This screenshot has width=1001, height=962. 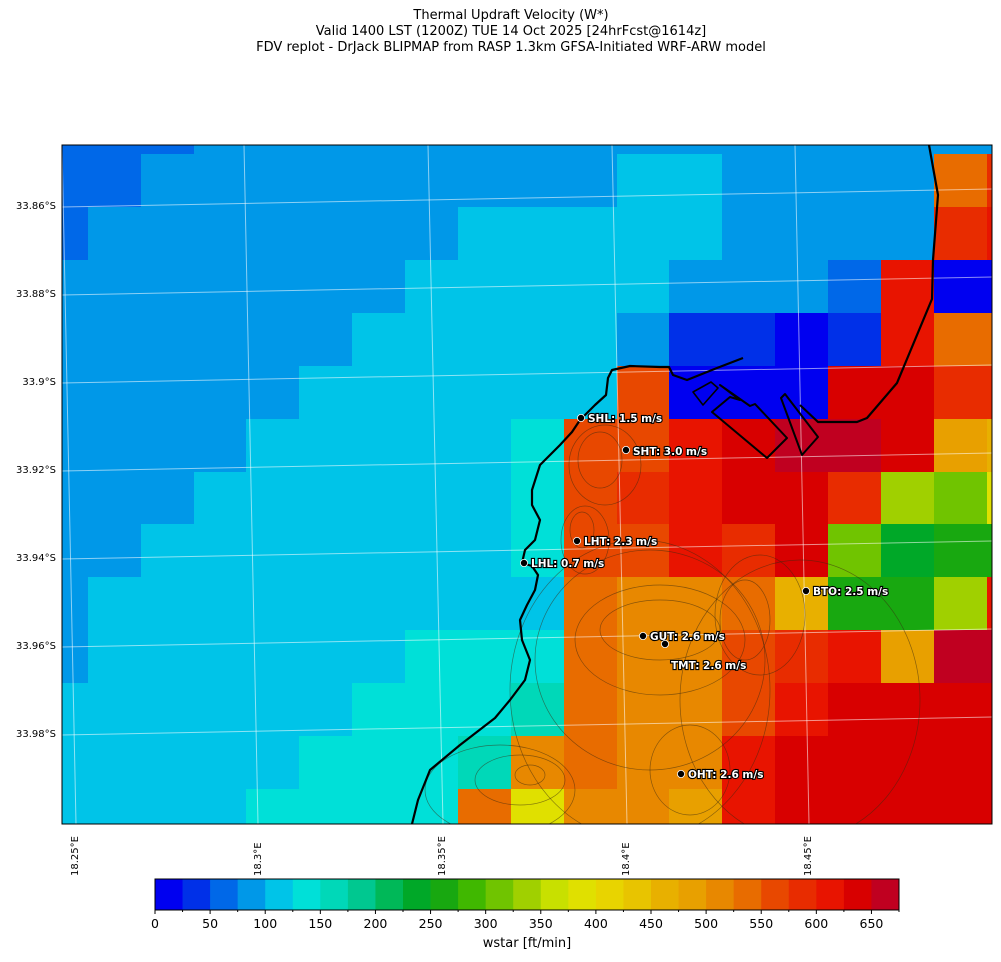 I want to click on graticule-lat-line, so click(x=527, y=462).